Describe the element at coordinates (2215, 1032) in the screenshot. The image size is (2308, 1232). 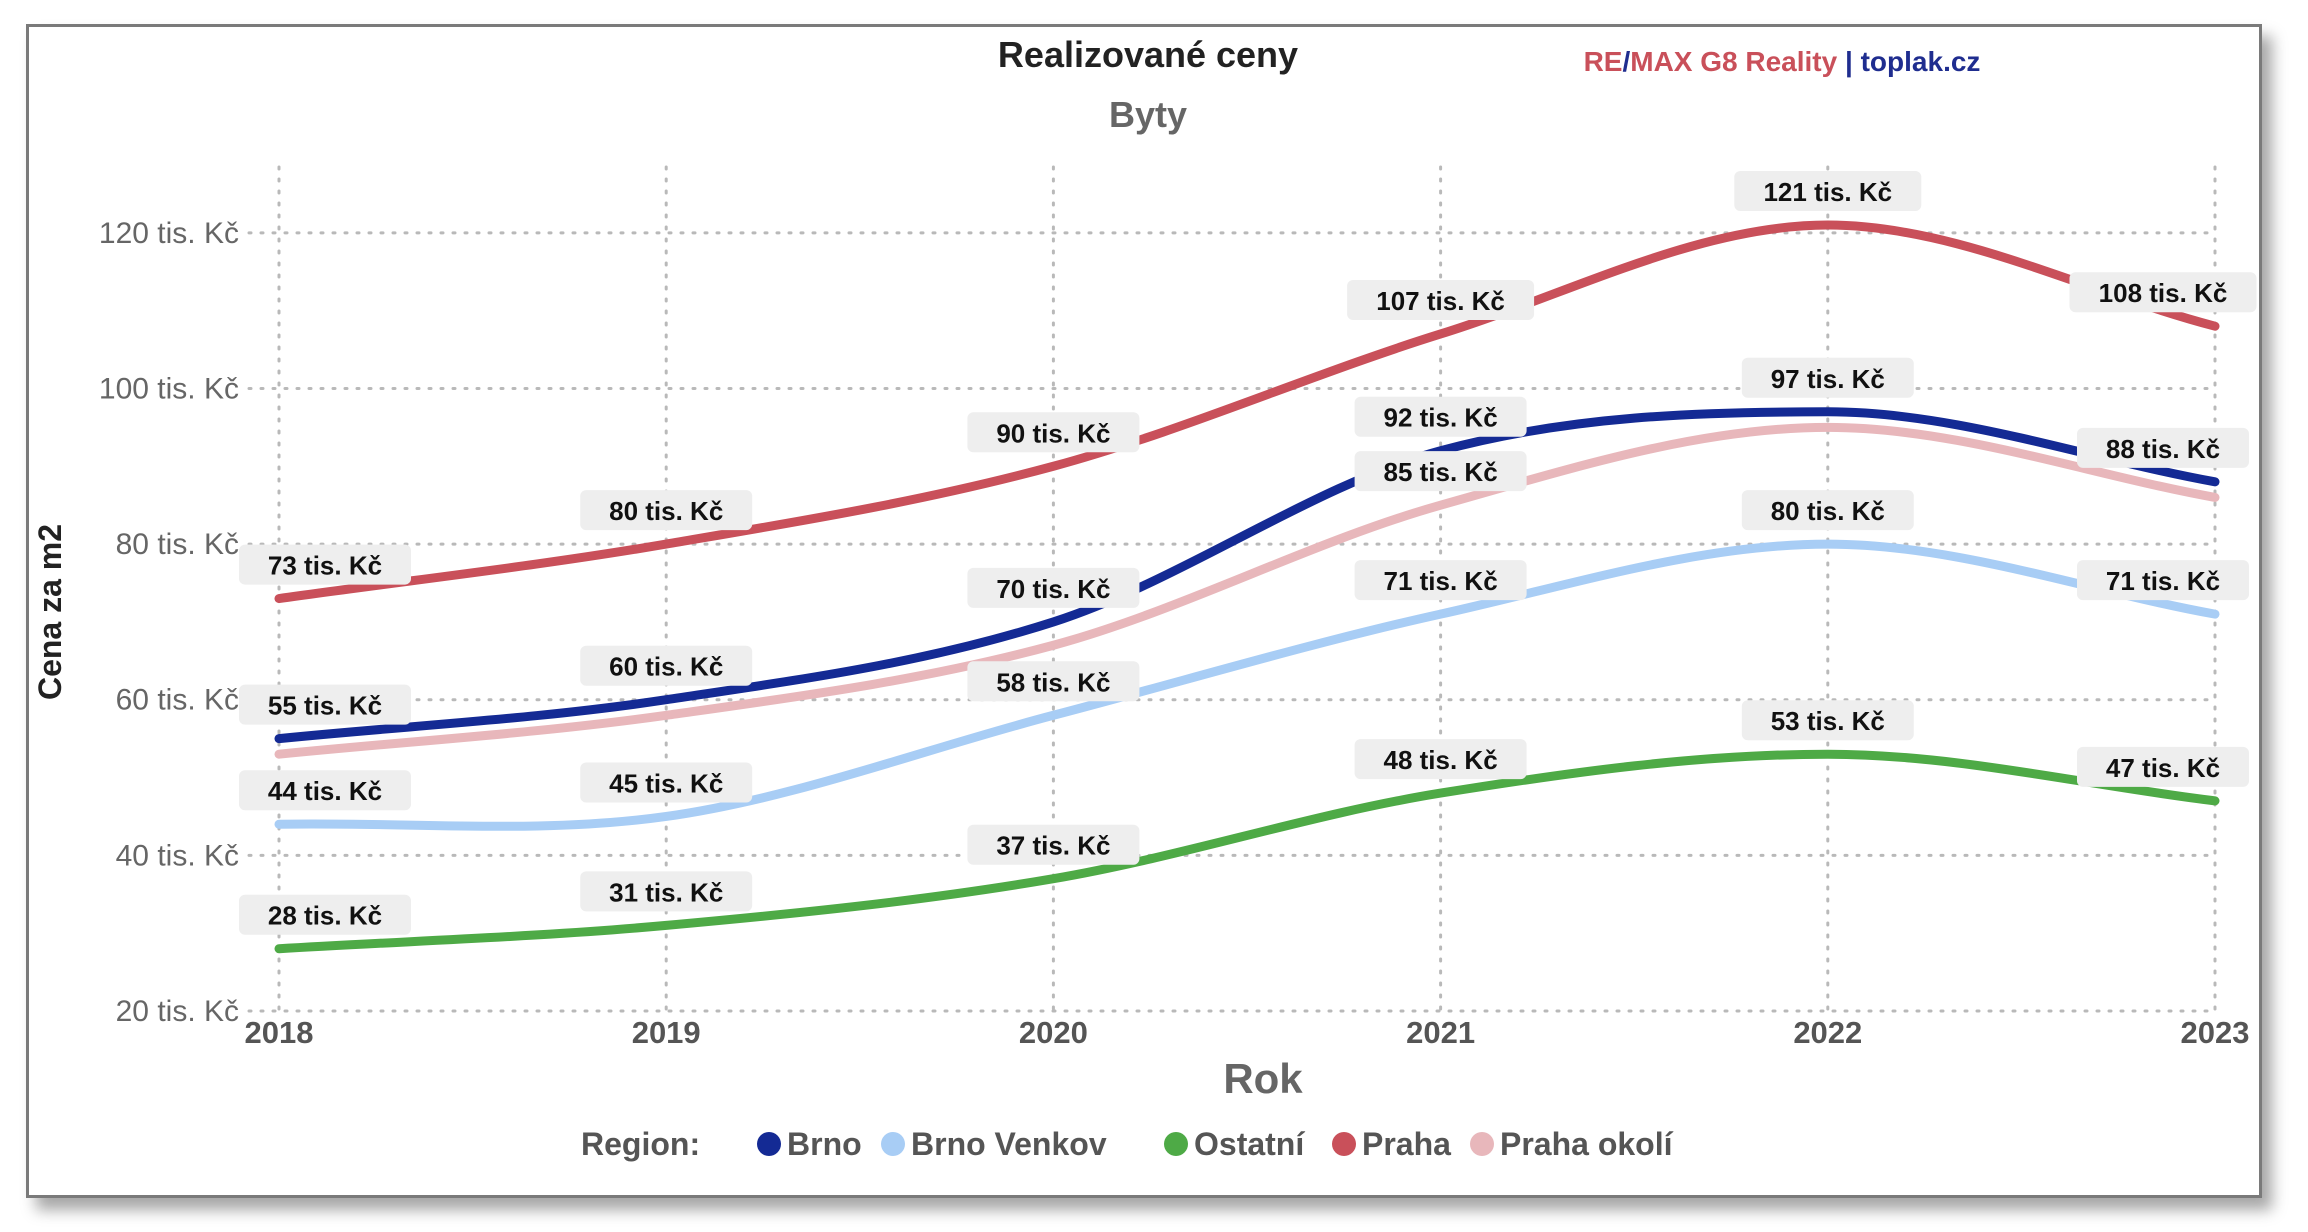
I see `x-tick-label: 2023` at that location.